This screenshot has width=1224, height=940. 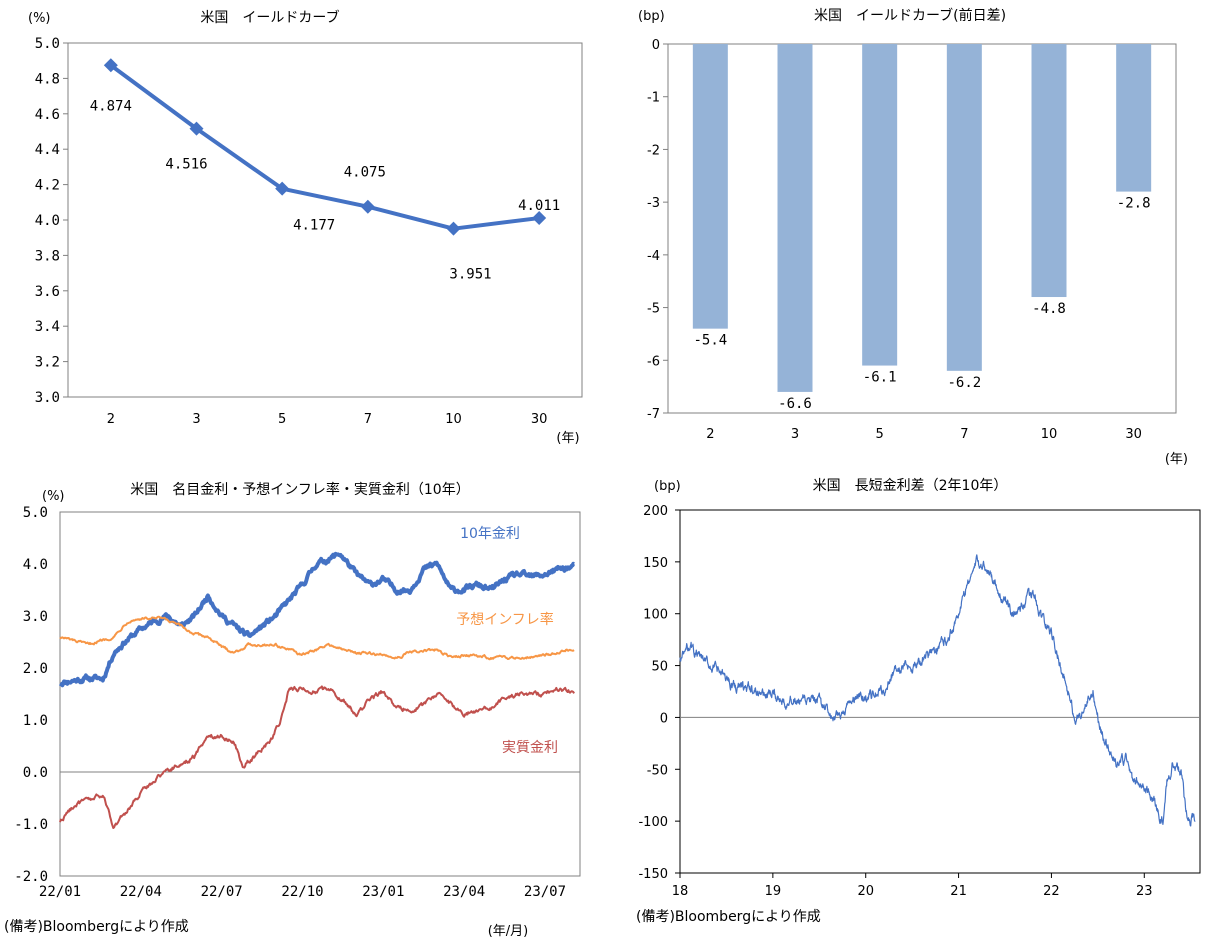 I want to click on y-tick-label: -2.0, so click(x=31, y=877).